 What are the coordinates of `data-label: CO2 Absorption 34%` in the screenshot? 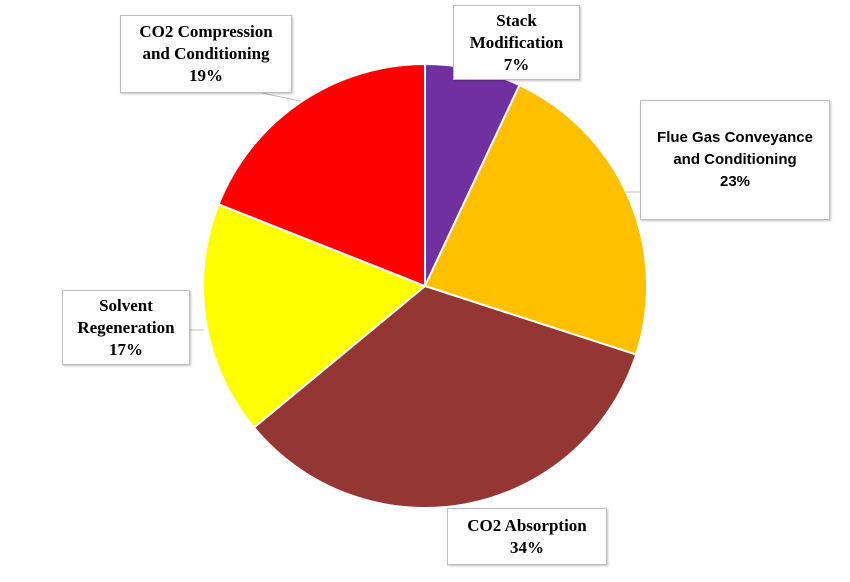 It's located at (527, 536).